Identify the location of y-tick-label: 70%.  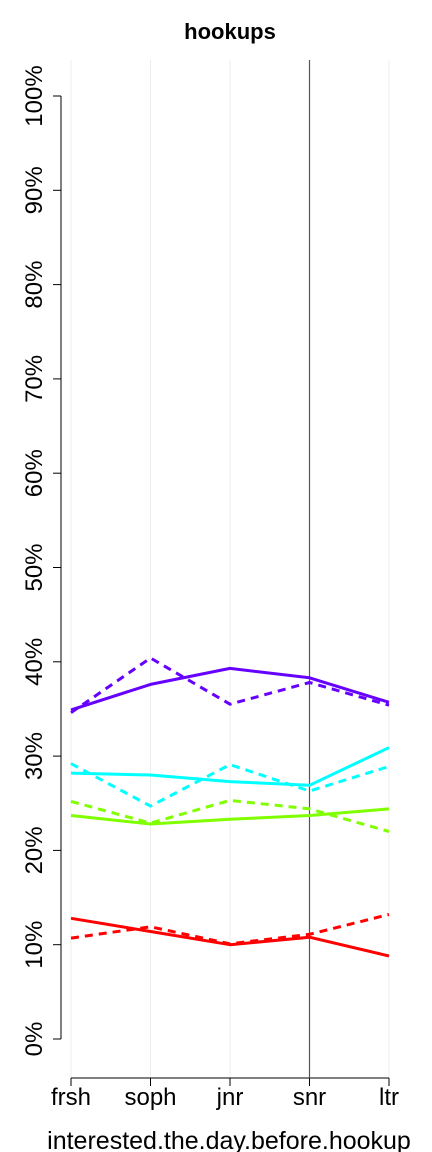
(34, 379).